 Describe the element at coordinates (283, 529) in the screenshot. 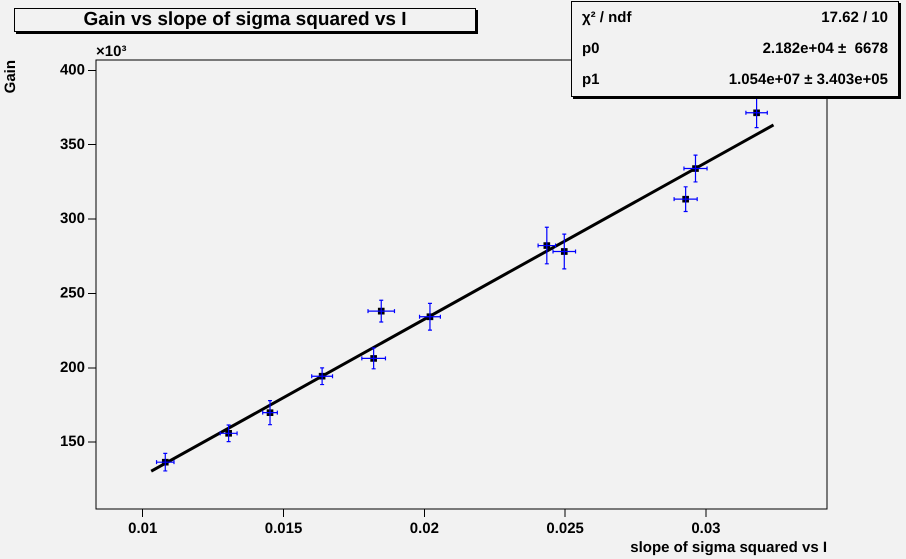

I see `x-tick-label: 0.015` at that location.